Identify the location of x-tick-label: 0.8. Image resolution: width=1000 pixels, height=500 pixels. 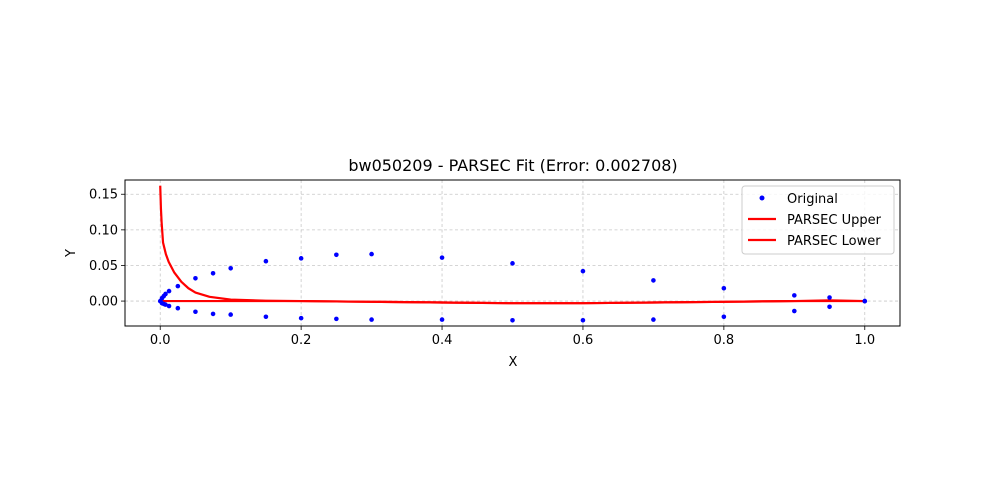
(724, 340).